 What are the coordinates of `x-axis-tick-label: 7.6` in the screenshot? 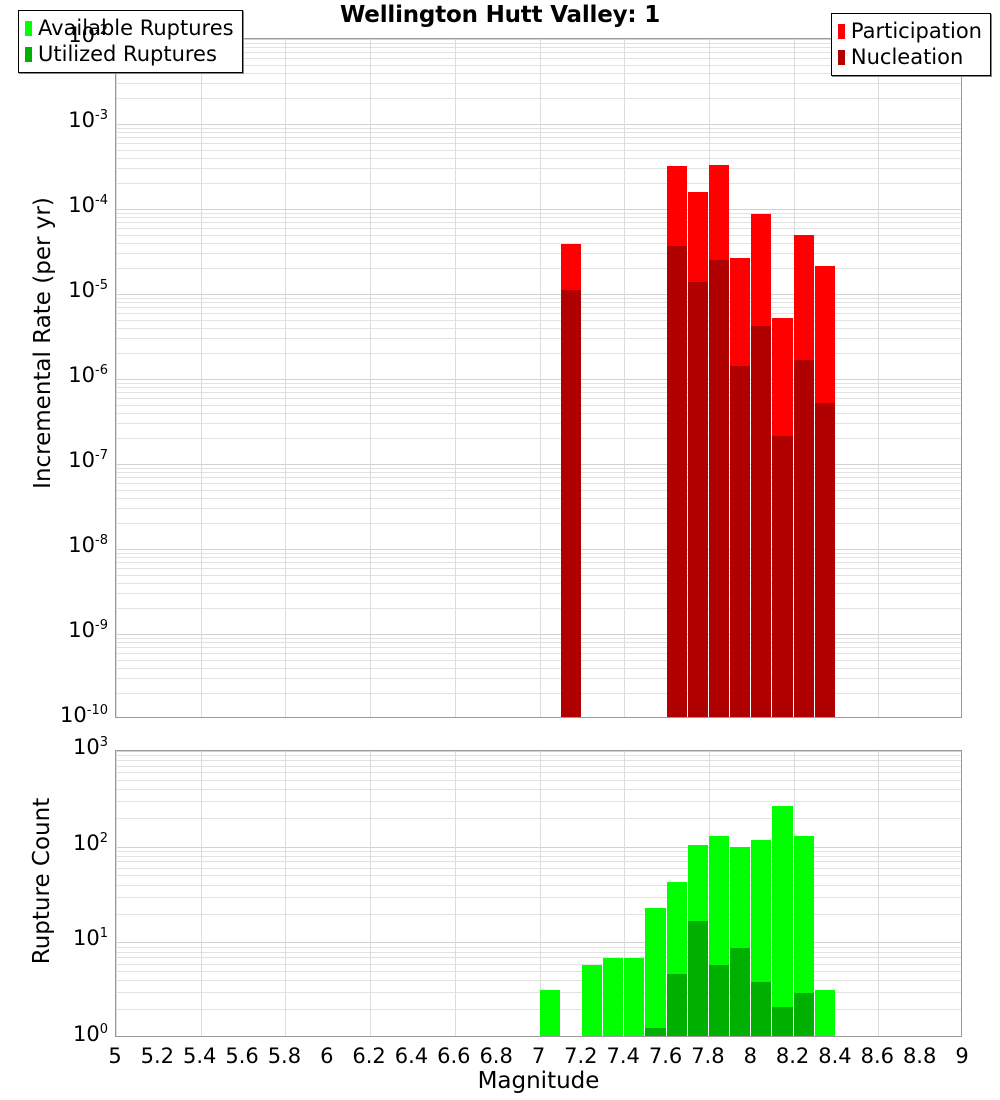 It's located at (665, 1056).